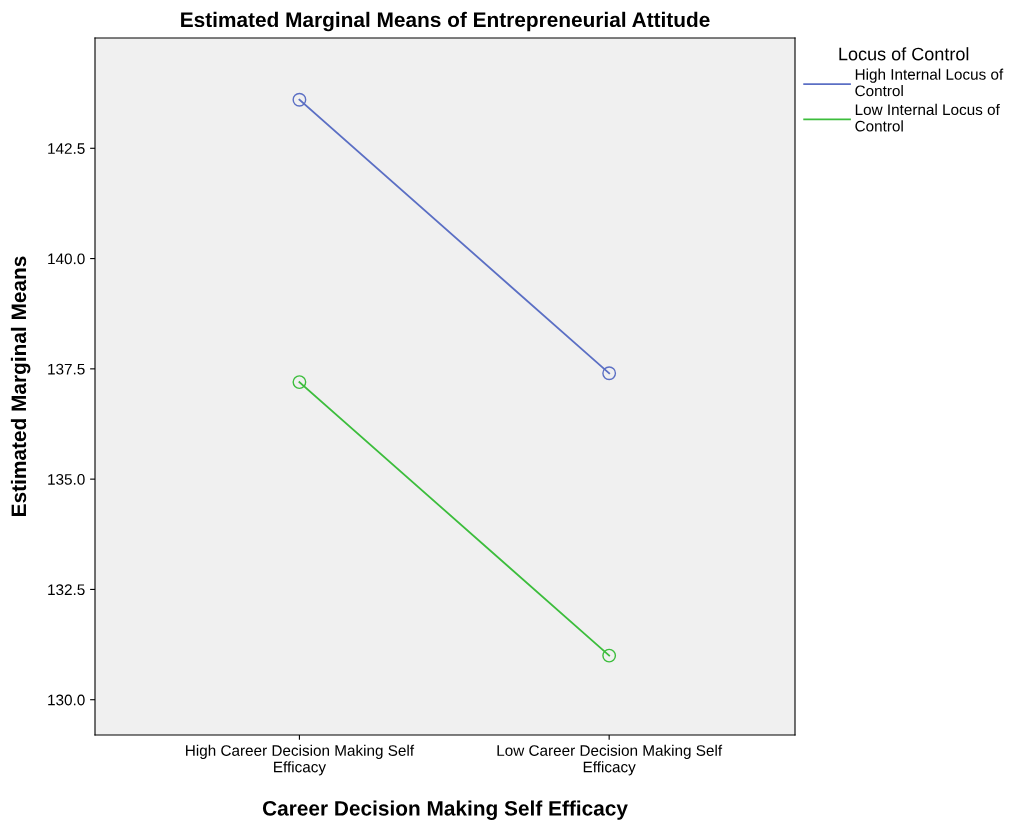 This screenshot has height=834, width=1028. What do you see at coordinates (445, 810) in the screenshot?
I see `x-axis-title: Career Decision Making Self Efficacy` at bounding box center [445, 810].